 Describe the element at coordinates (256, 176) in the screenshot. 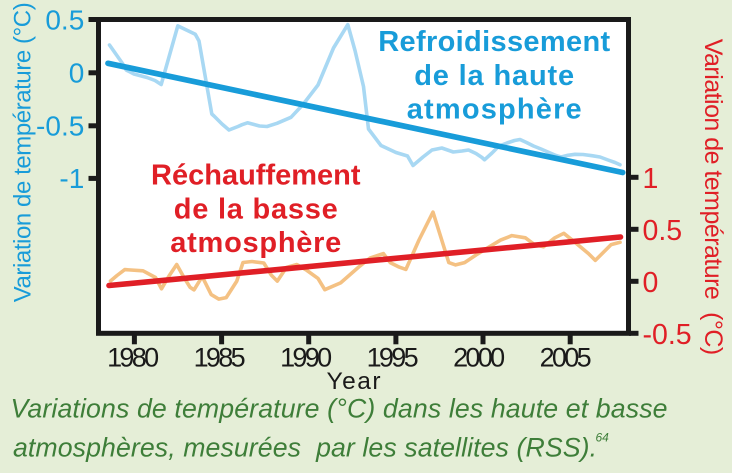

I see `svg-text: Réchauffement` at that location.